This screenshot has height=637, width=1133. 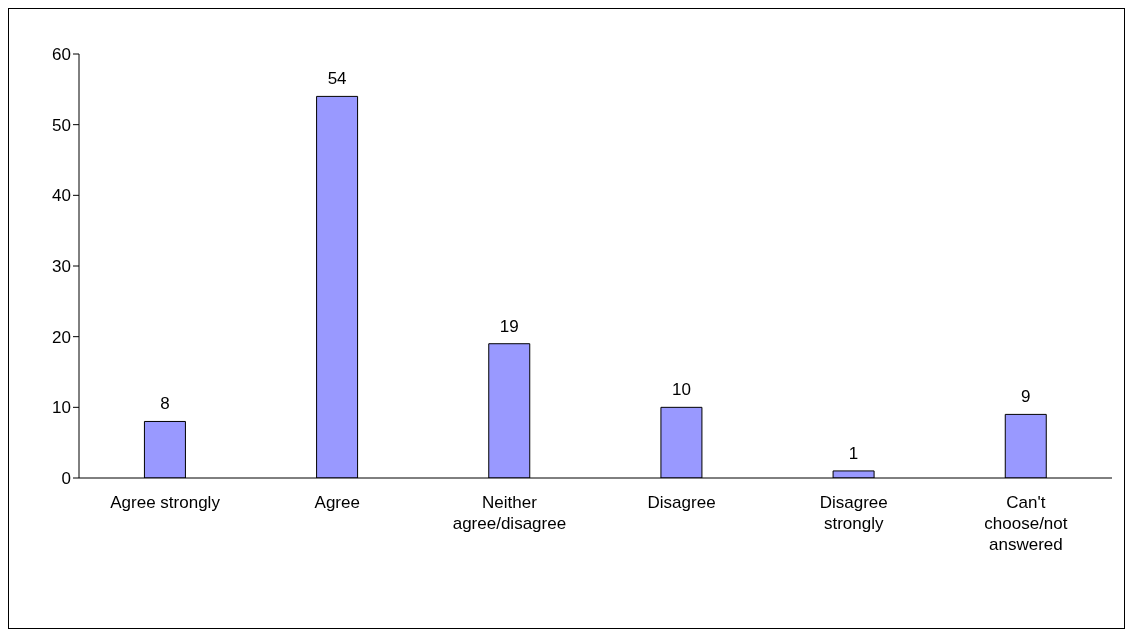 I want to click on data-label: 1, so click(x=853, y=453).